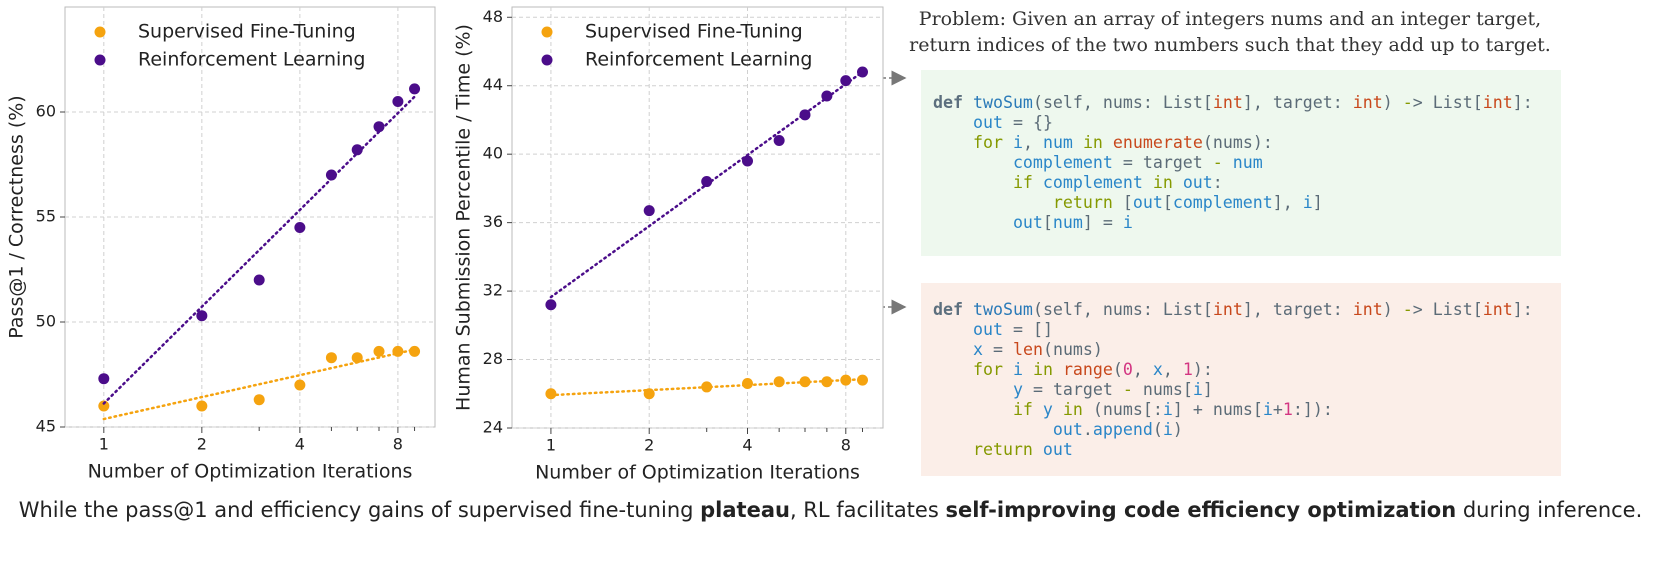  Describe the element at coordinates (1241, 379) in the screenshot. I see `code-panel-baseline` at that location.